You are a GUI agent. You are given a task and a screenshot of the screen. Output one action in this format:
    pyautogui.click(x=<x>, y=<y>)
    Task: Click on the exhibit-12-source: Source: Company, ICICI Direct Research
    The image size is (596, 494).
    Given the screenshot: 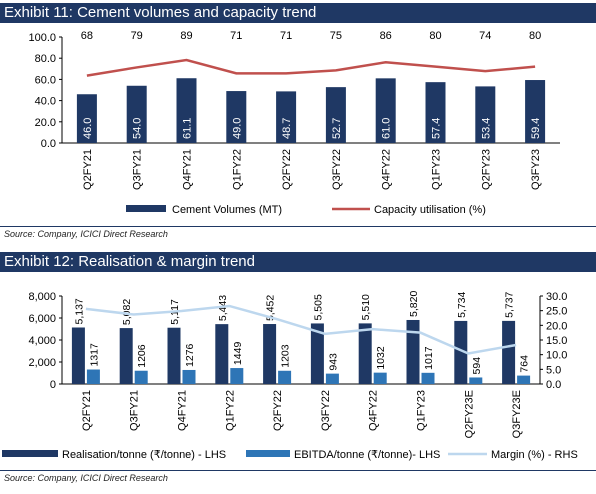 What is the action you would take?
    pyautogui.click(x=86, y=478)
    